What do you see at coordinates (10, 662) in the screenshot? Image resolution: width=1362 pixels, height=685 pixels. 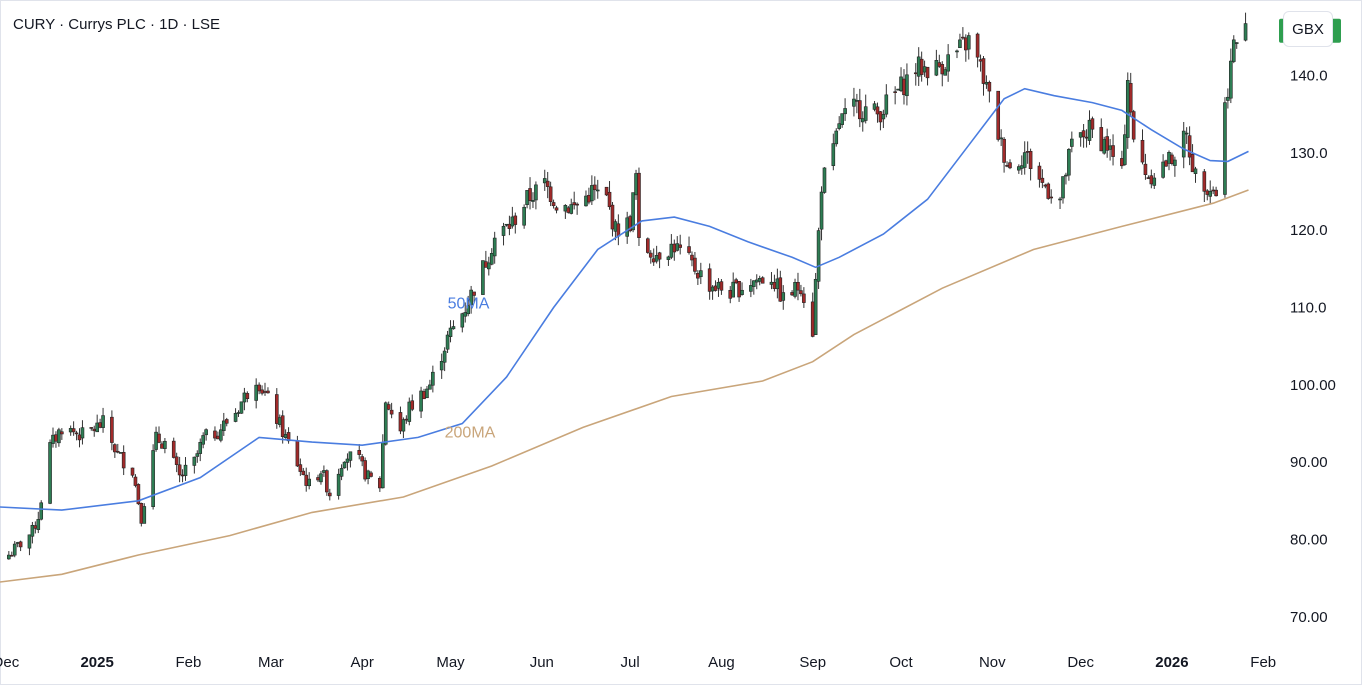 I see `time-tick-label: Dec` at bounding box center [10, 662].